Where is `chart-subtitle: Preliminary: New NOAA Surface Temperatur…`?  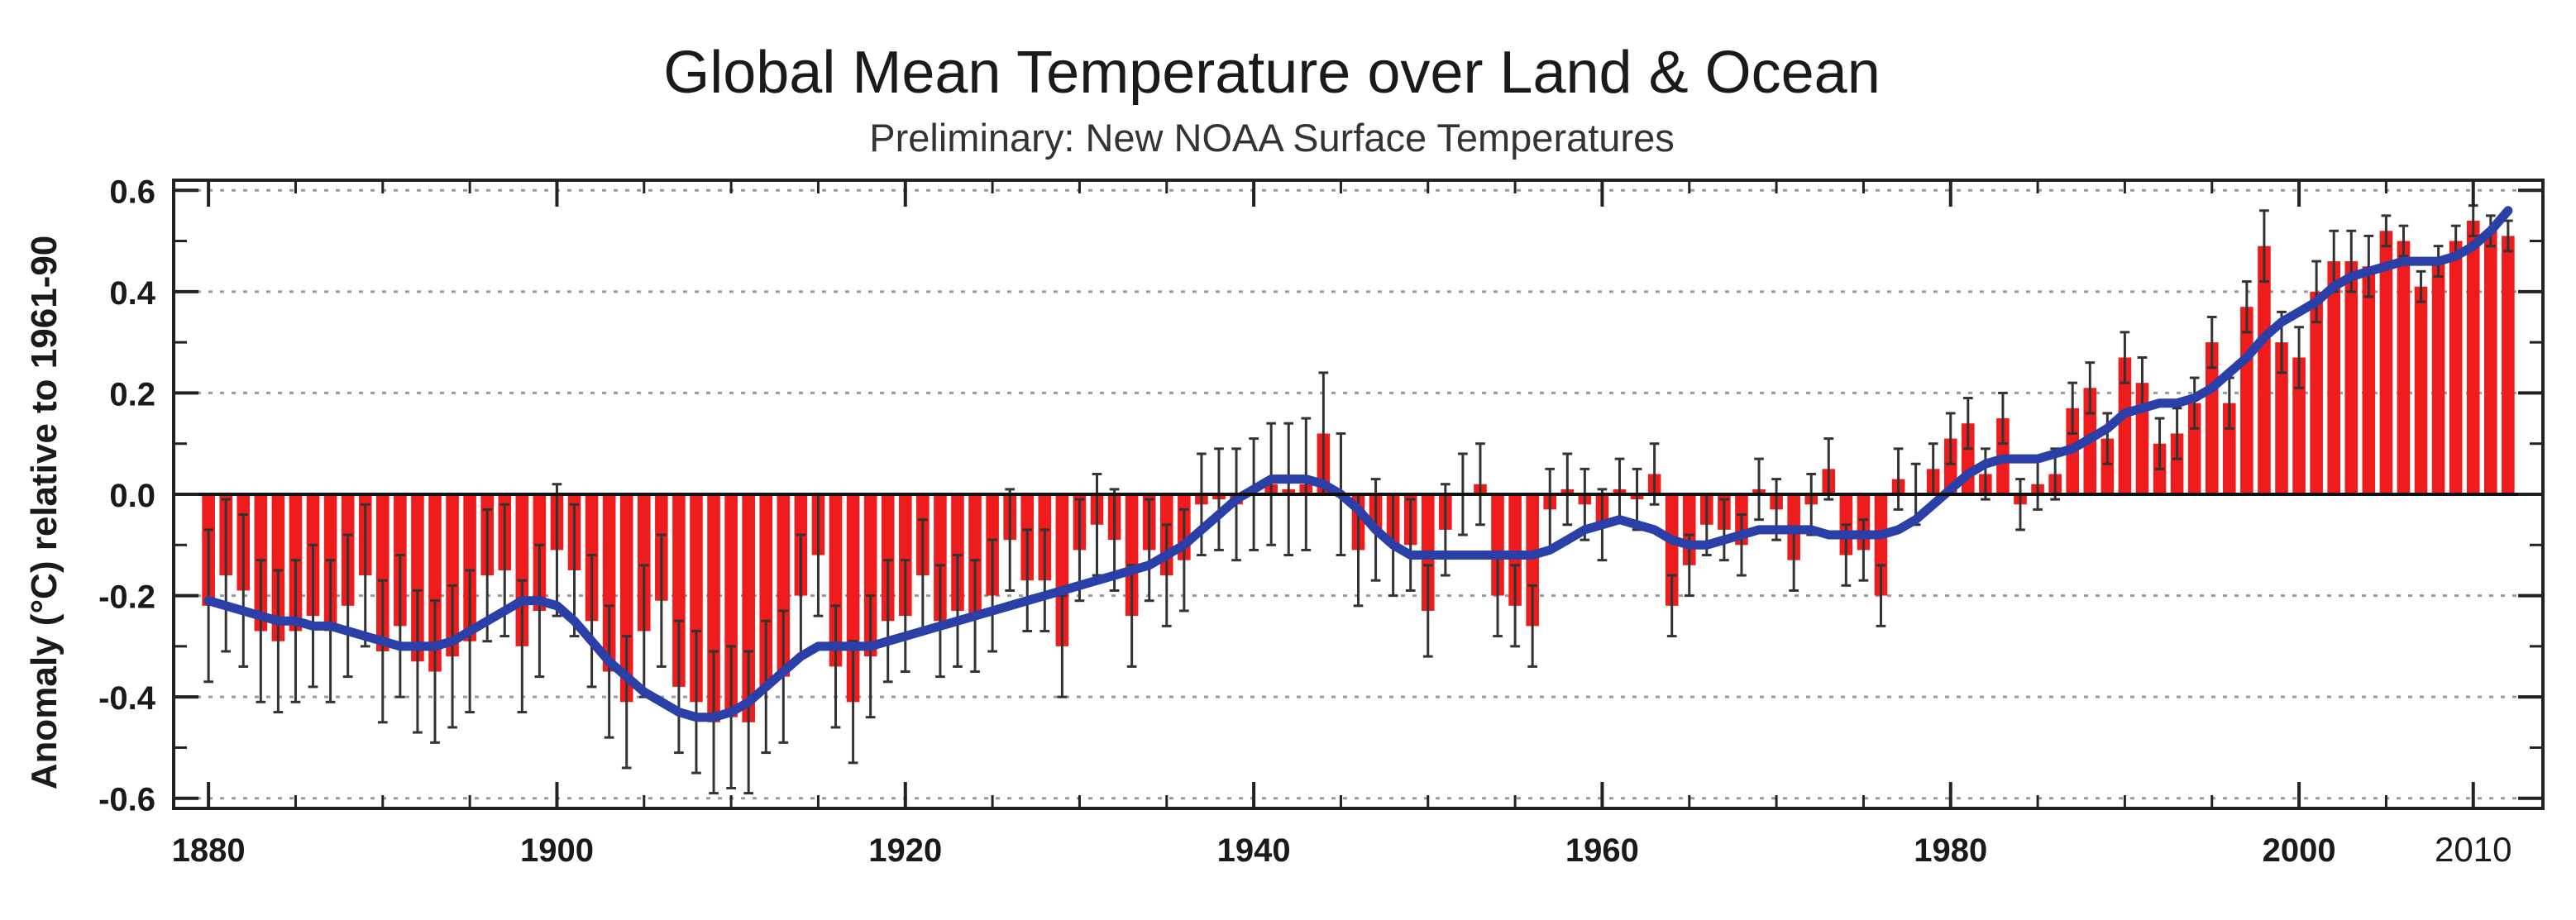
chart-subtitle: Preliminary: New NOAA Surface Temperatur… is located at coordinates (1271, 138).